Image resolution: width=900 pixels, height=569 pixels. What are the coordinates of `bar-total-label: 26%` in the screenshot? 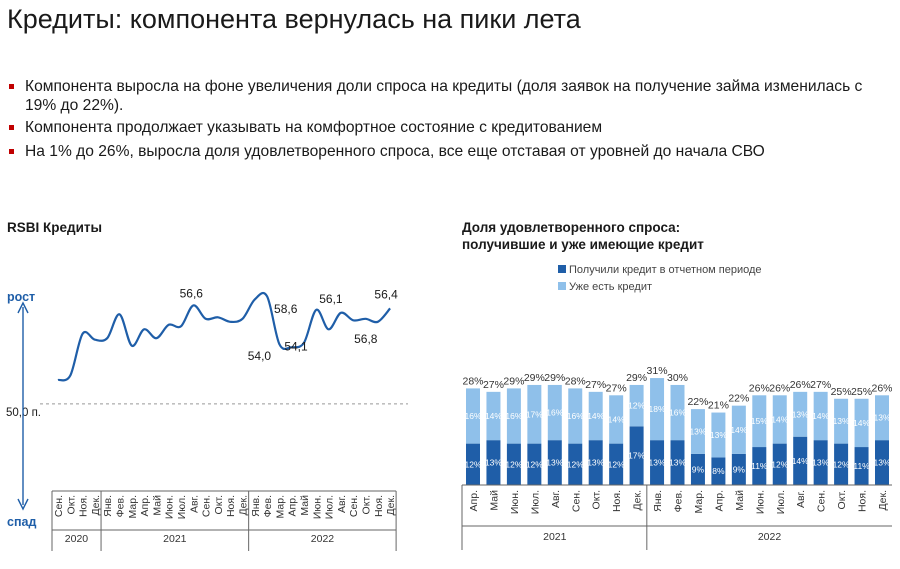 It's located at (881, 388).